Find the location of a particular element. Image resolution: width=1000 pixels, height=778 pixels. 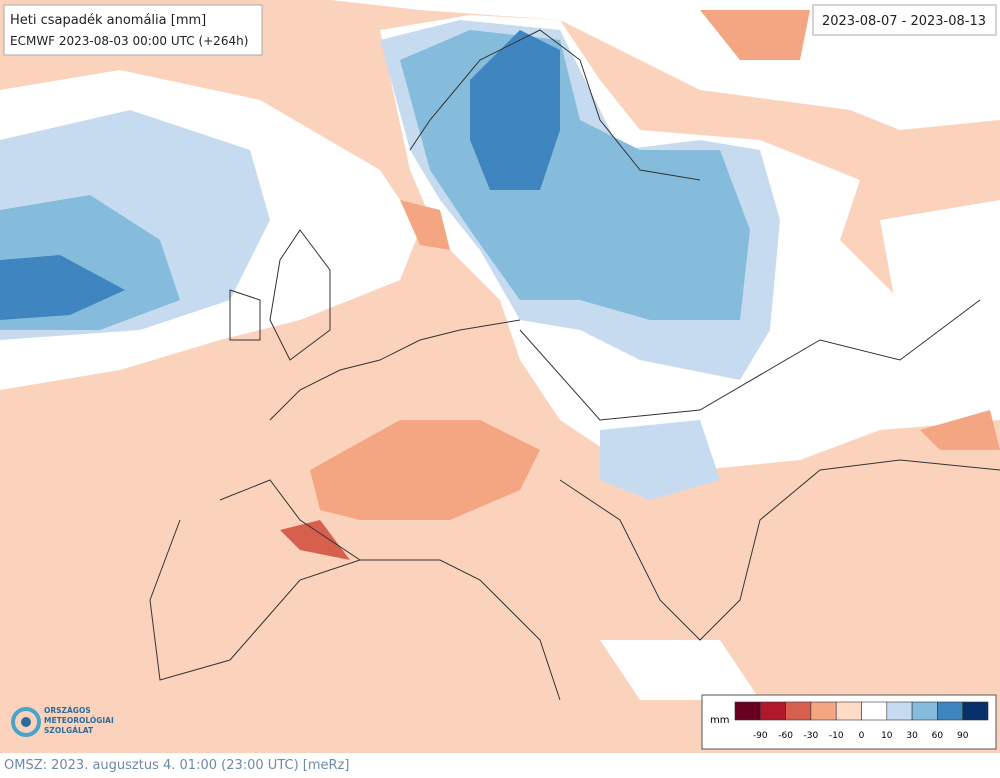

date-box: 2023-08-07 - 2023-08-13 is located at coordinates (904, 20).